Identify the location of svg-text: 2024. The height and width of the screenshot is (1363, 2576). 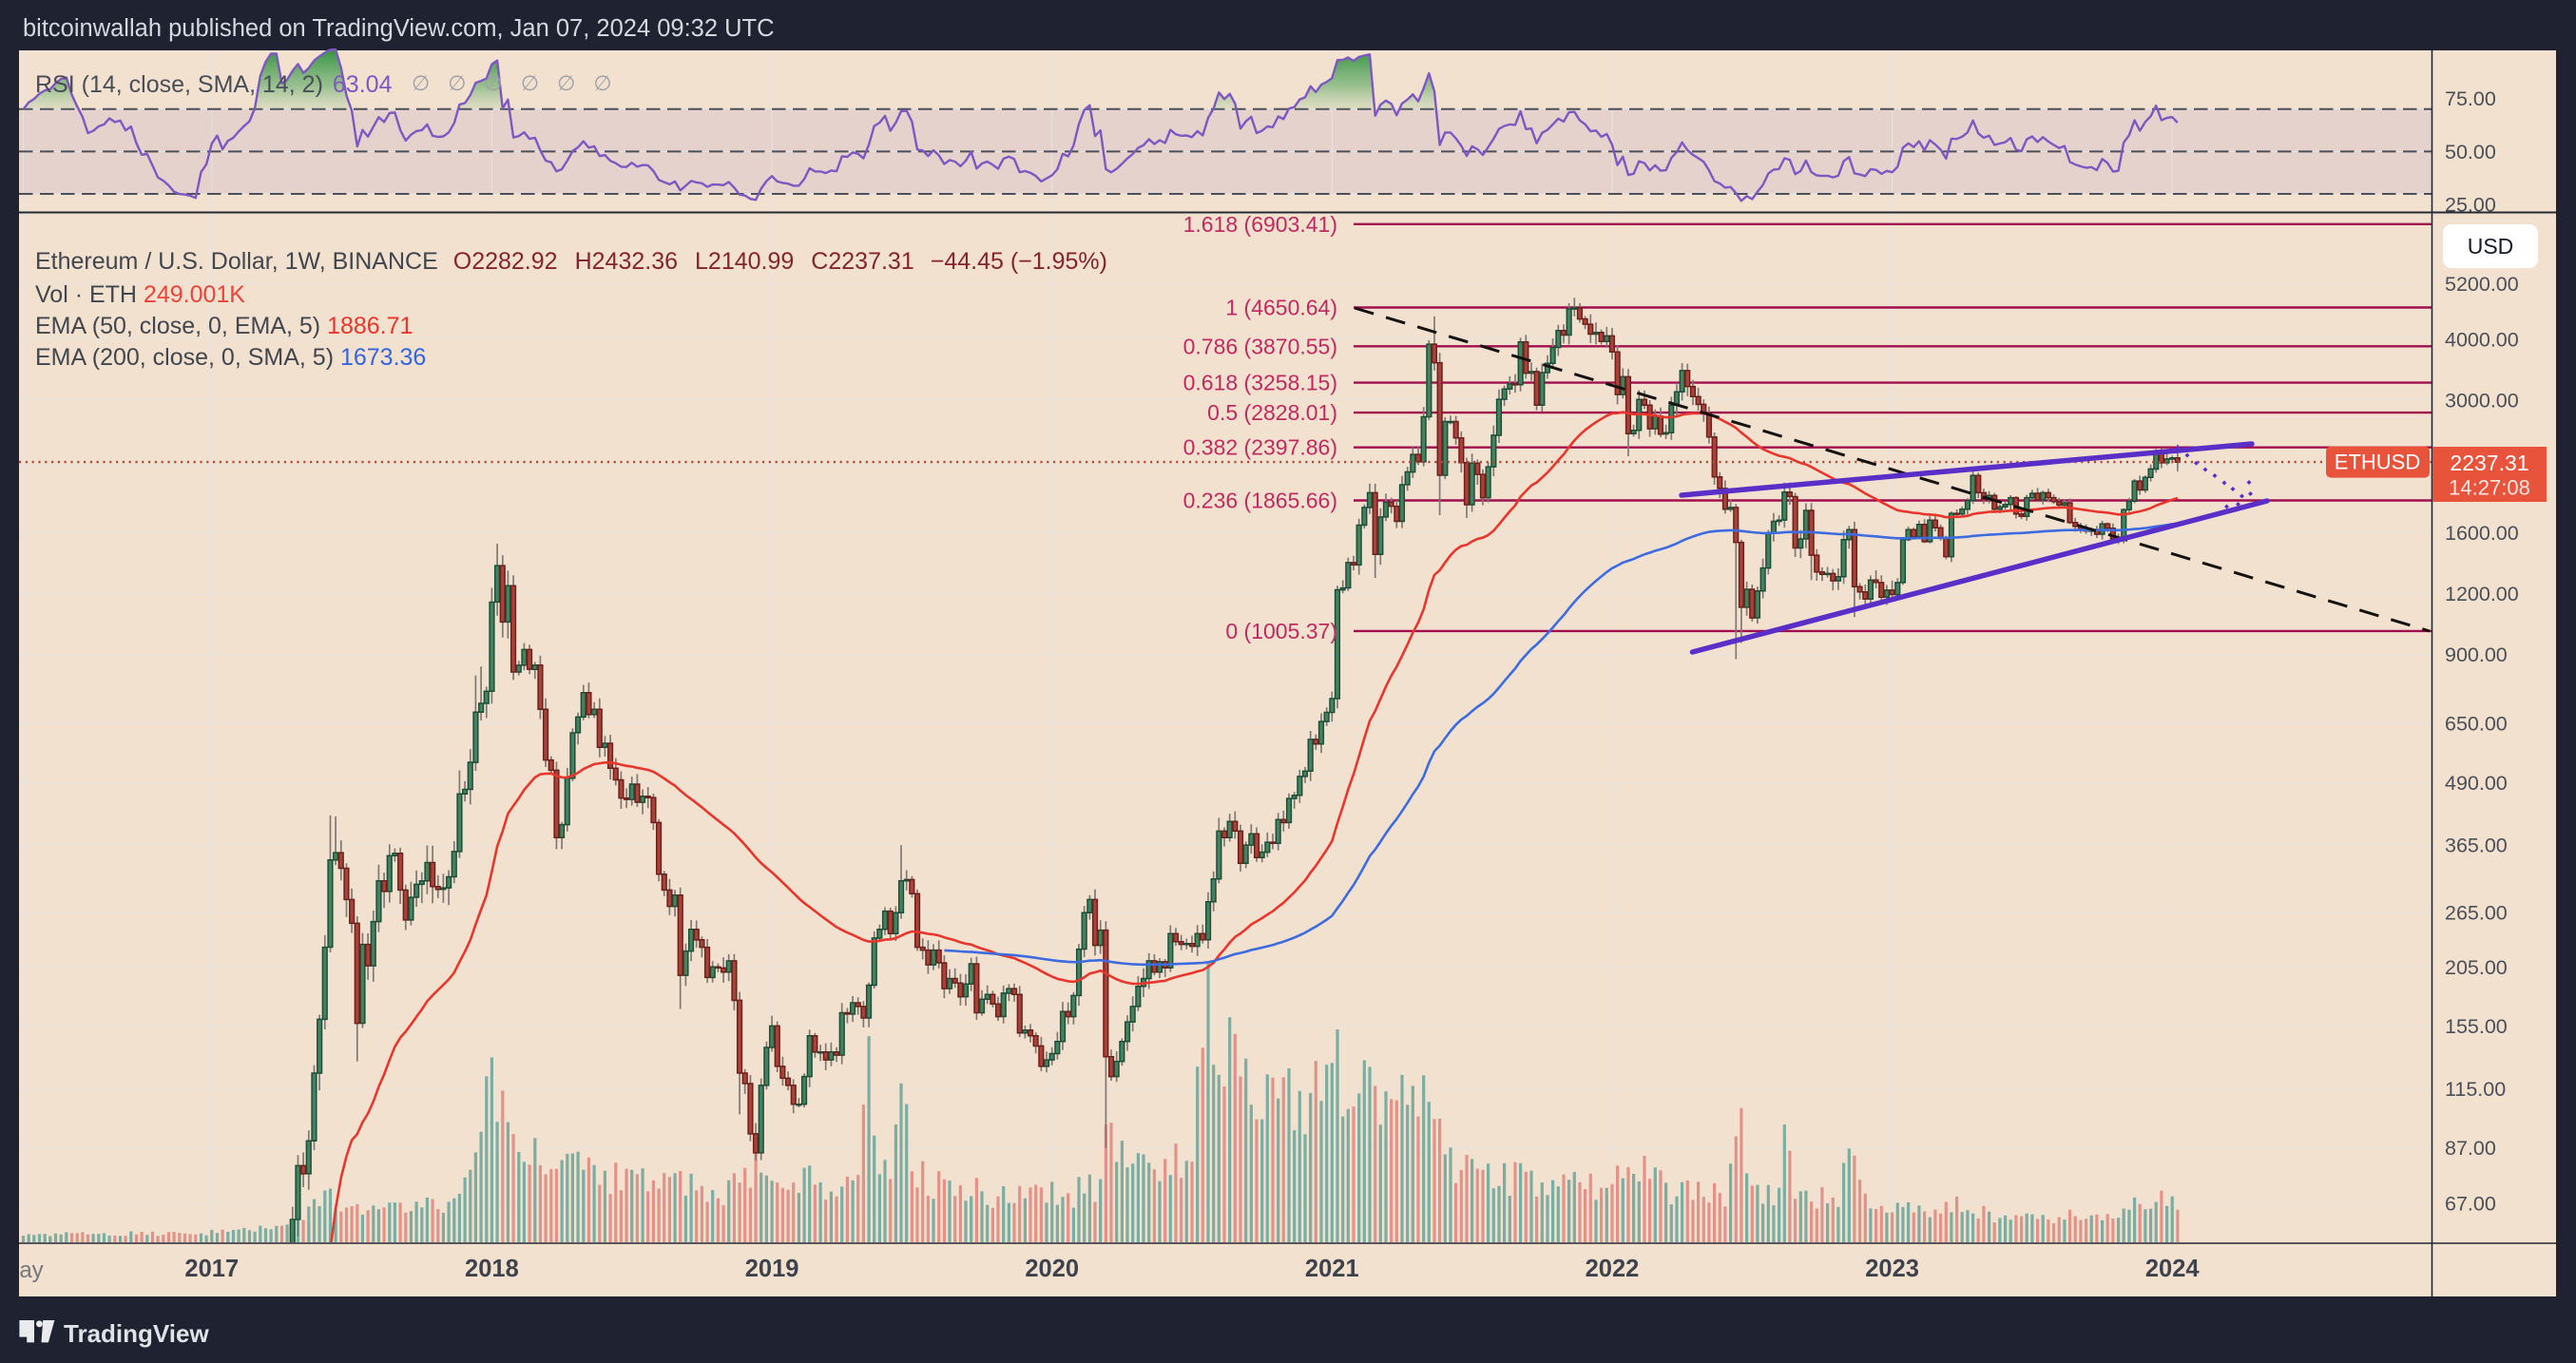
(2173, 1269).